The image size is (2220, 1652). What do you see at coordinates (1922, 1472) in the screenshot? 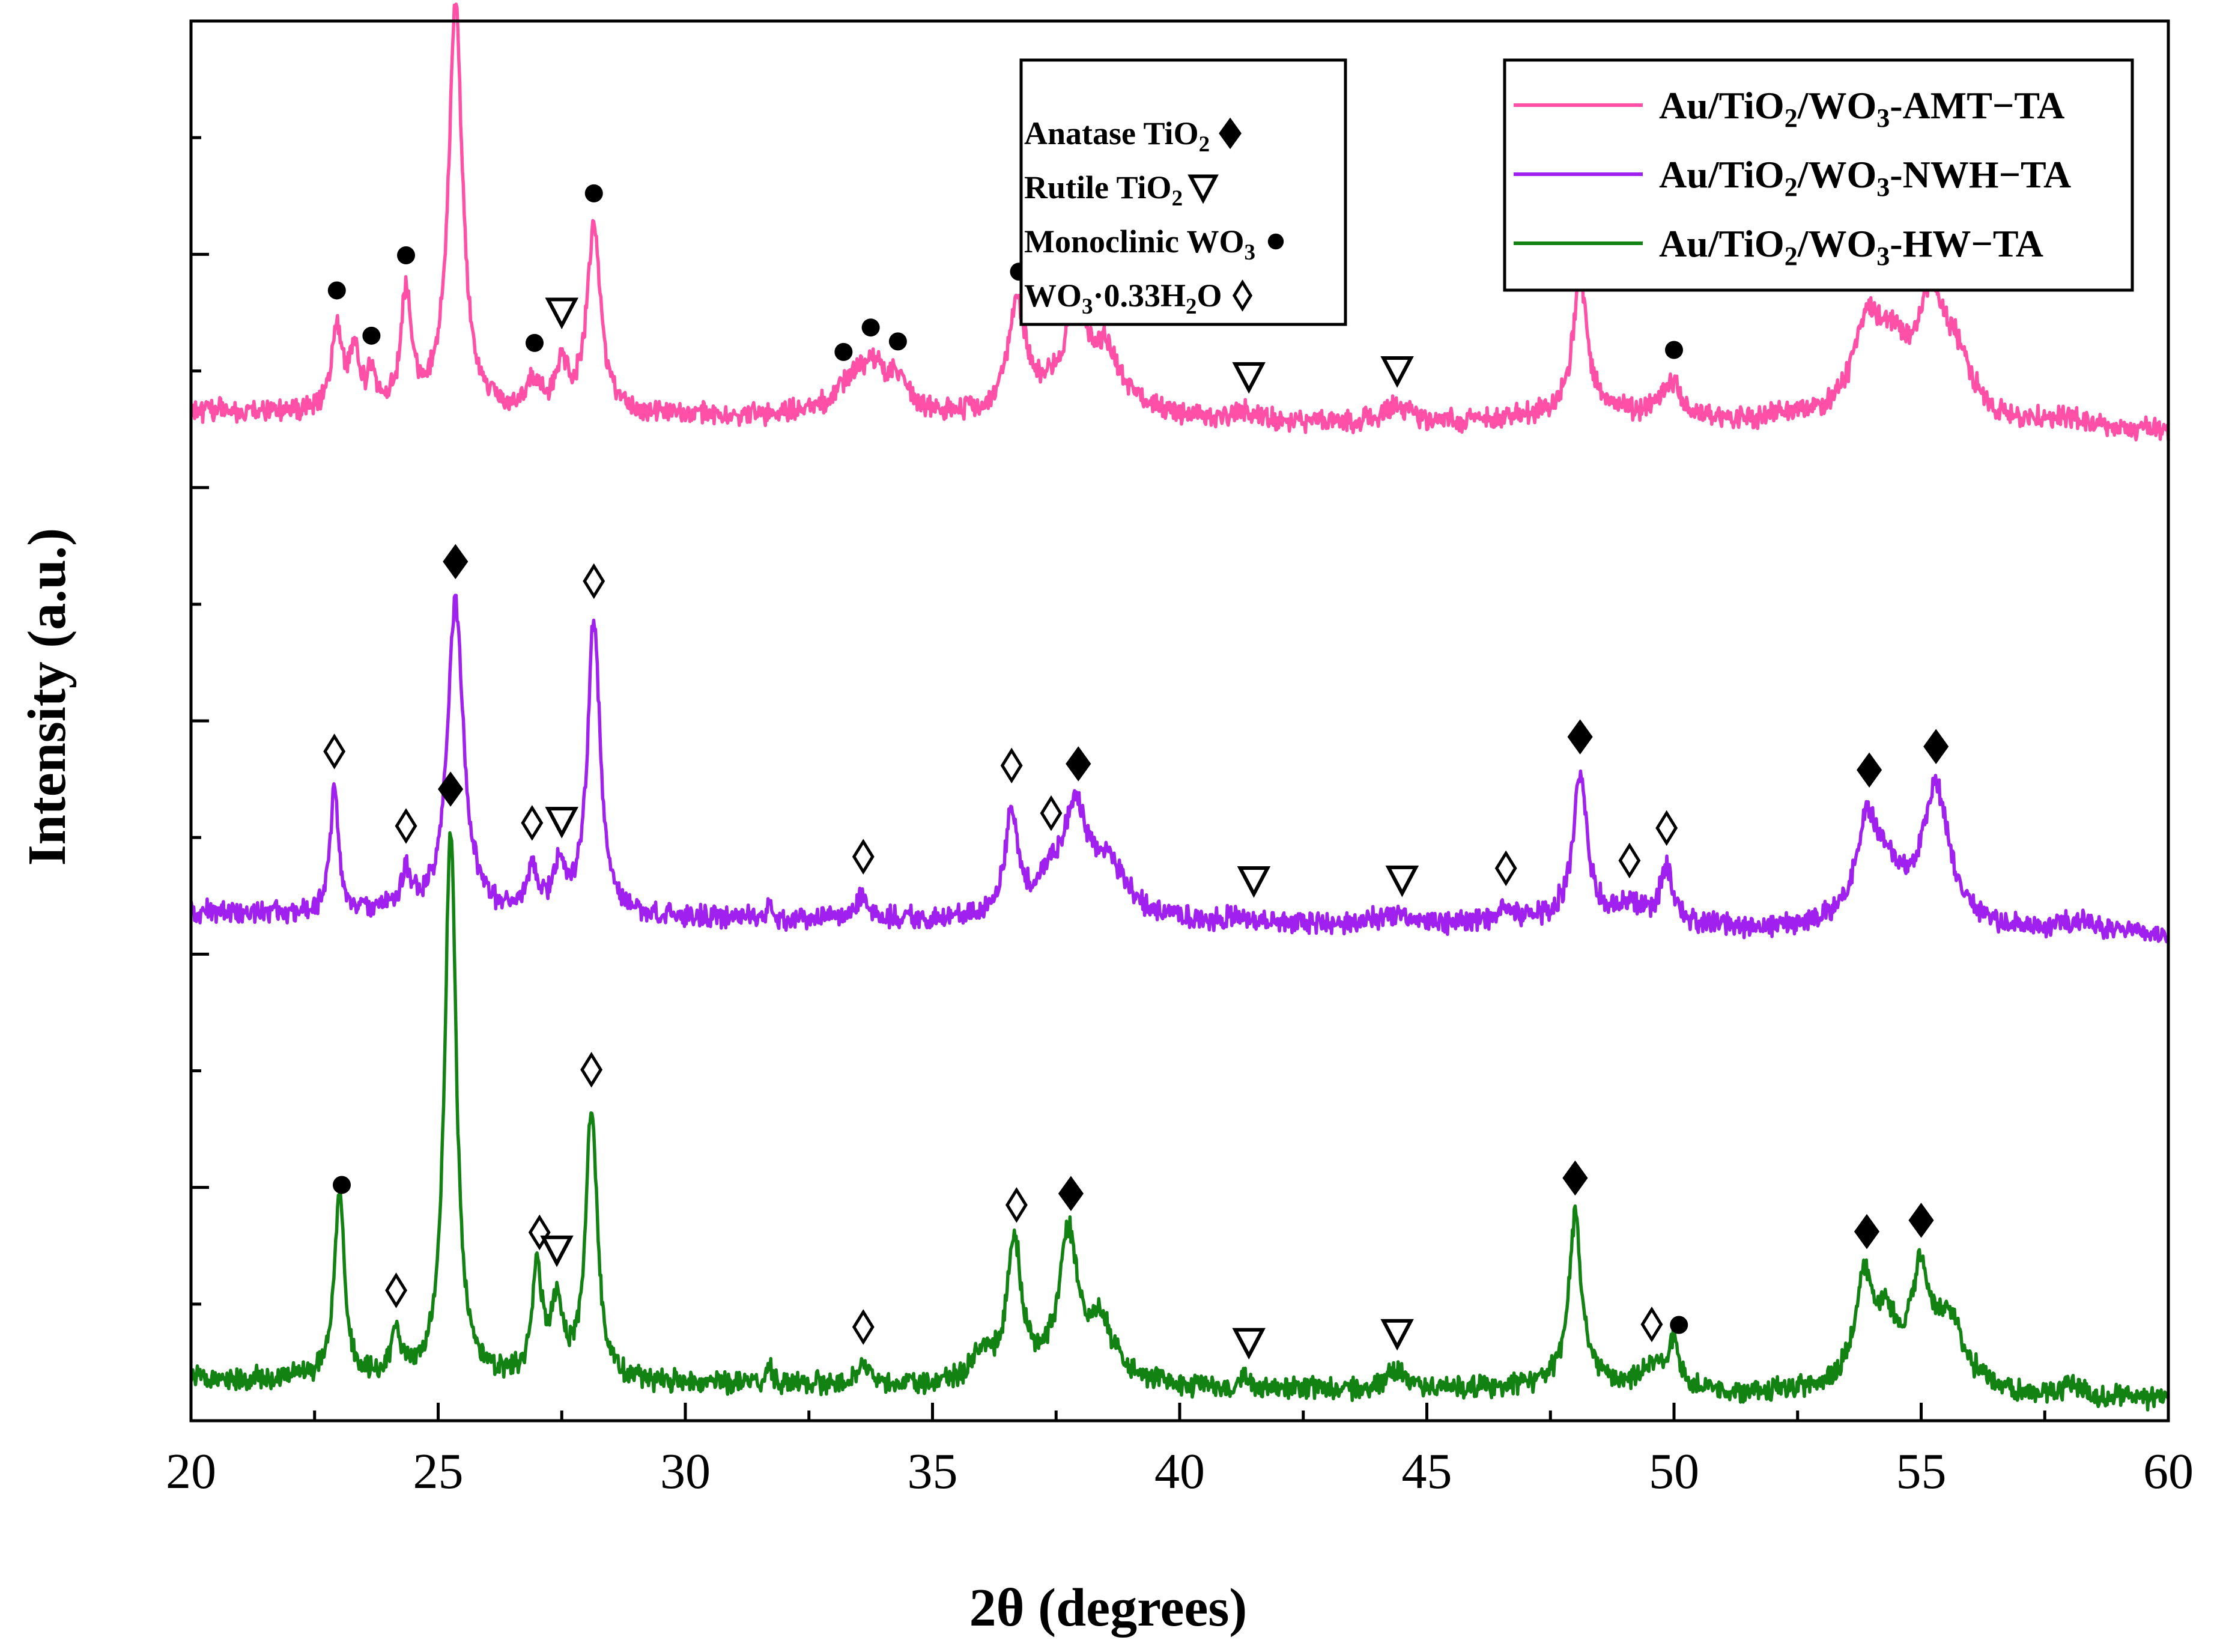
I see `x-tick-label: 55` at bounding box center [1922, 1472].